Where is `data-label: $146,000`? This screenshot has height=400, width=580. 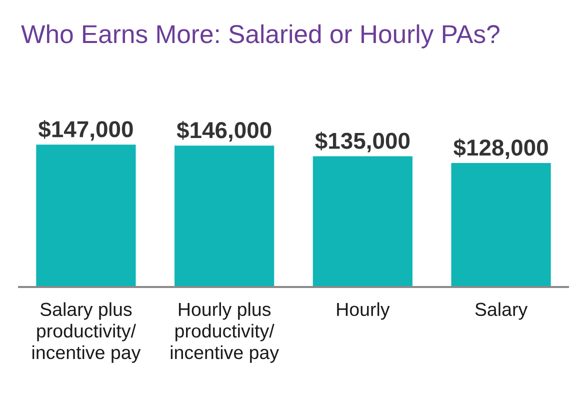 data-label: $146,000 is located at coordinates (224, 131).